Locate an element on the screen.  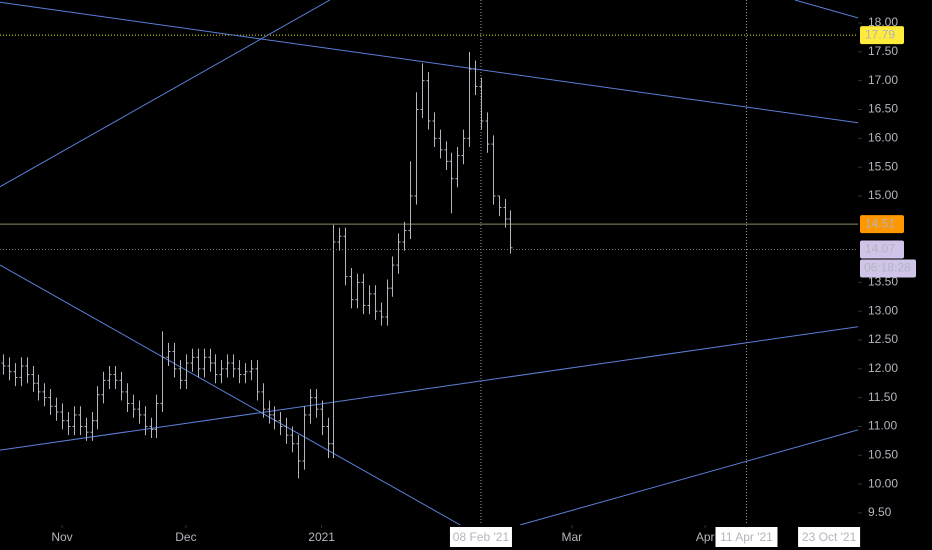
countdown: 06:18:28 is located at coordinates (887, 268).